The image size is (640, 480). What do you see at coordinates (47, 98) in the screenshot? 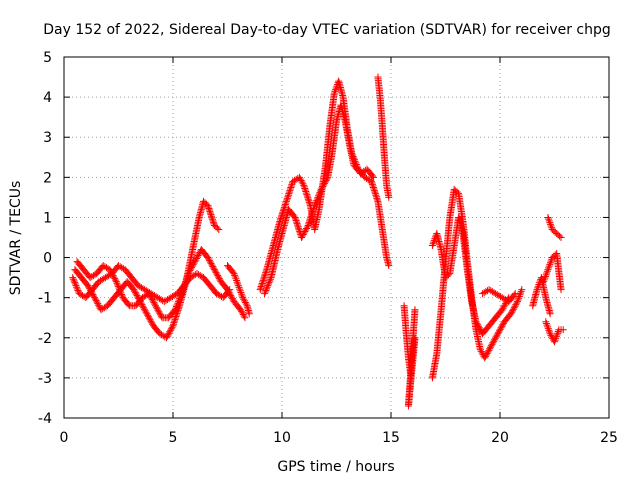
I see `y-tick-label: 4` at bounding box center [47, 98].